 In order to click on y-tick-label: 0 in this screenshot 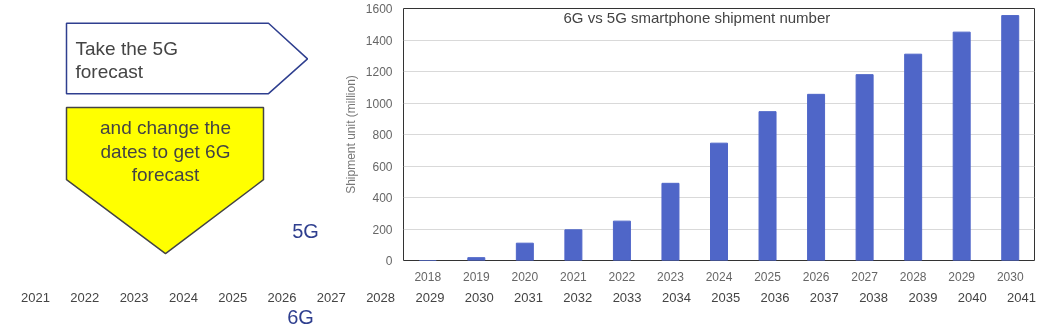, I will do `click(389, 261)`.